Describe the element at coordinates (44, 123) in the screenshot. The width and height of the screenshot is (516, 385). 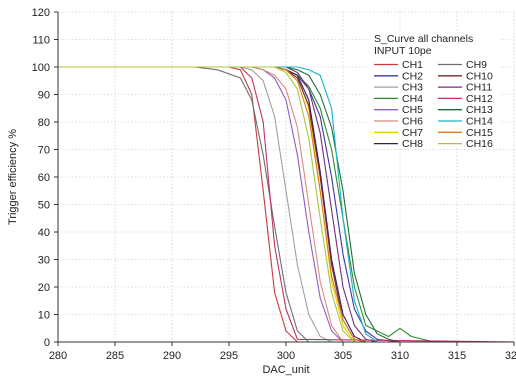
I see `y-tick-label: 80` at that location.